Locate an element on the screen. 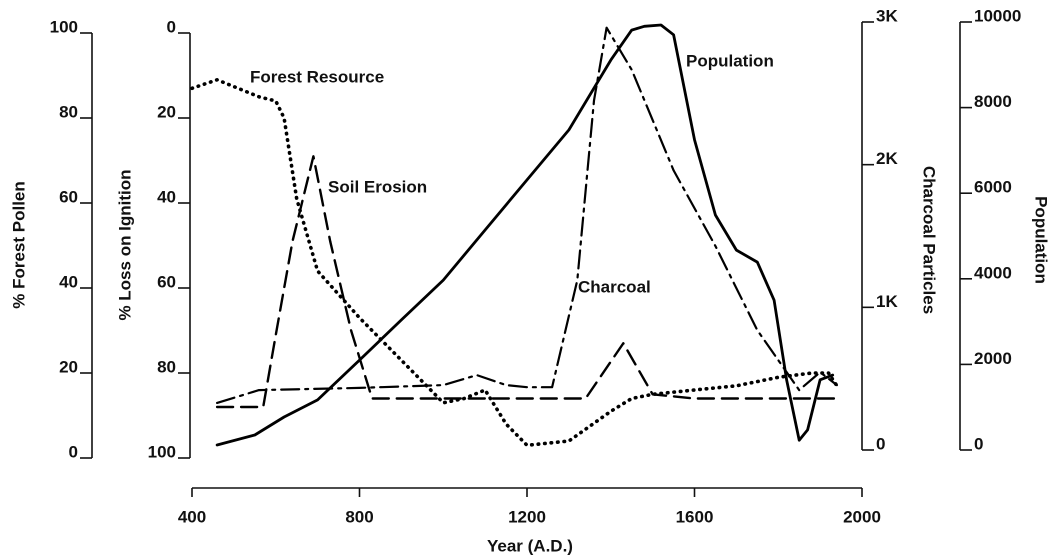 This screenshot has width=1061, height=559. series-label: Population is located at coordinates (730, 60).